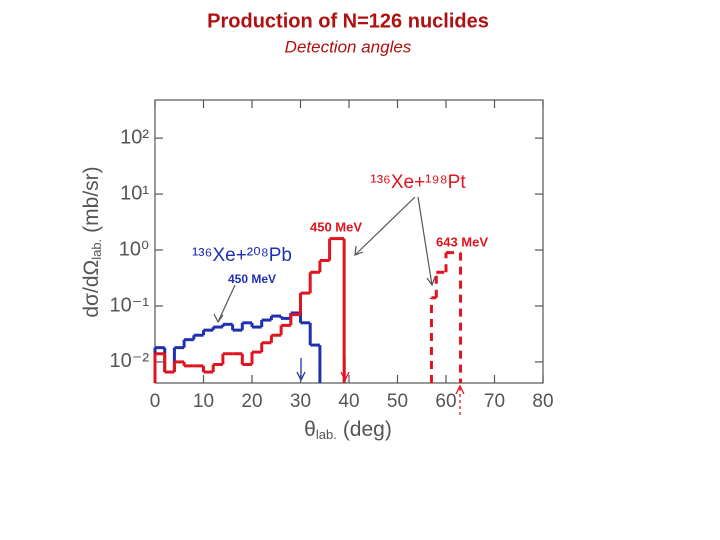 The width and height of the screenshot is (720, 540). What do you see at coordinates (251, 401) in the screenshot?
I see `x-tick-label: 20` at bounding box center [251, 401].